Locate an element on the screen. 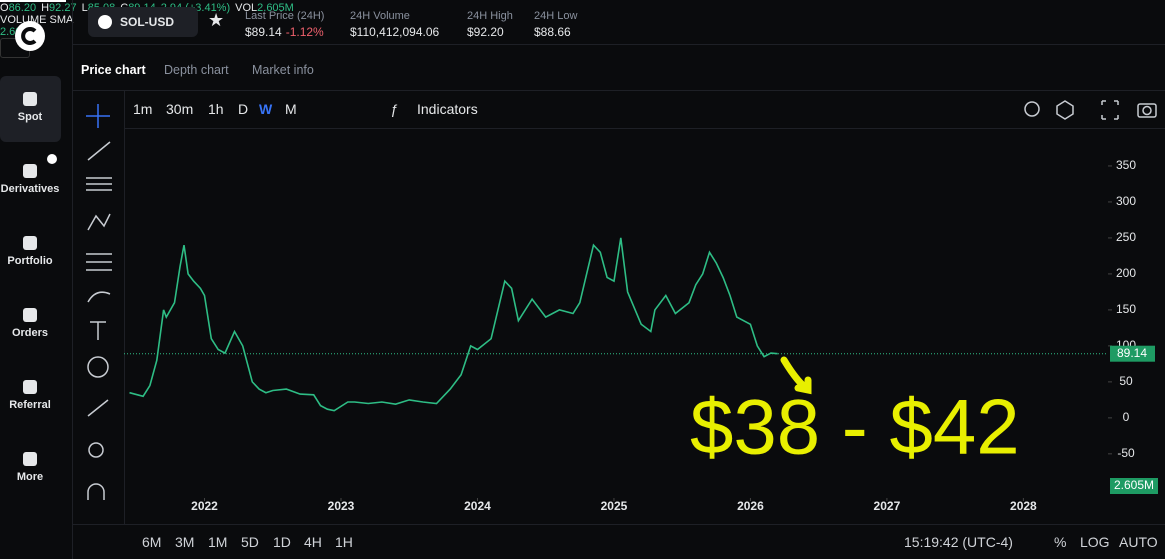  spot-highlight is located at coordinates (30, 109).